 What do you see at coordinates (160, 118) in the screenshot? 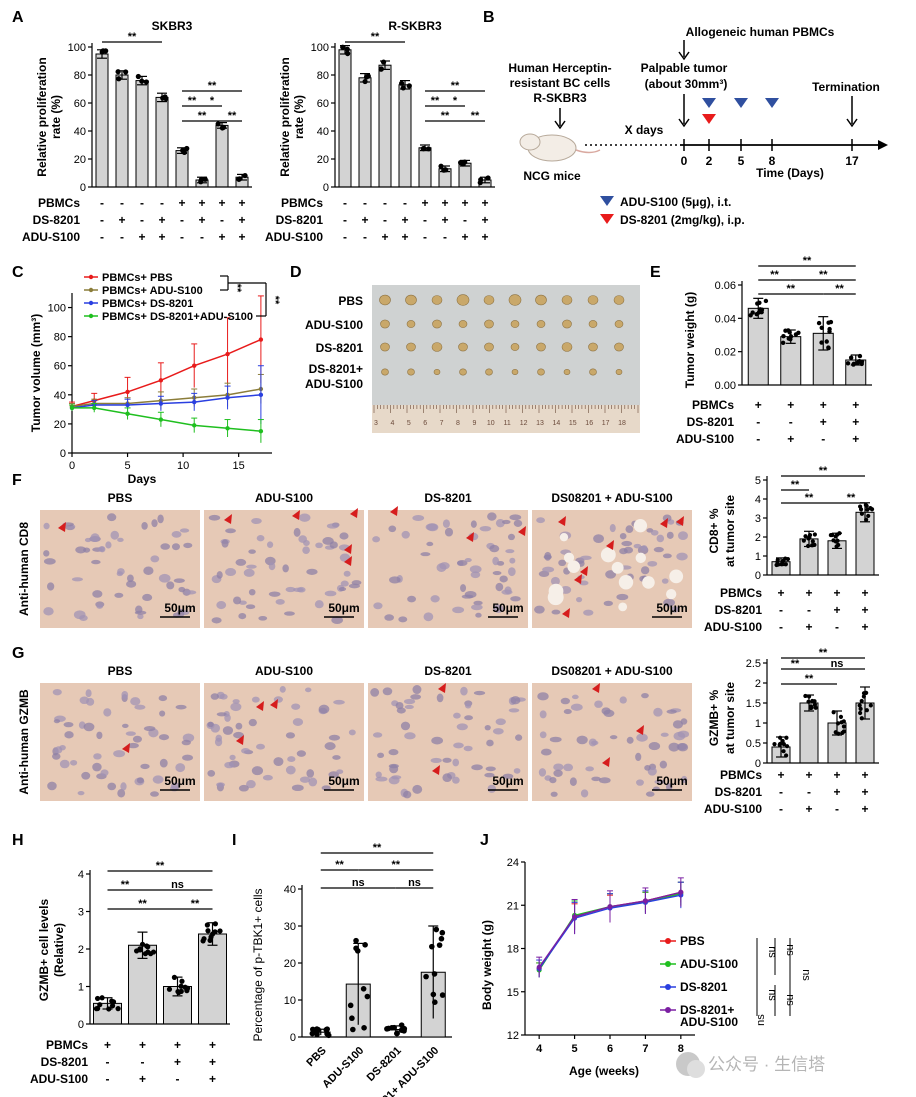
I see `chart-left: 0 20 40 60 80 100` at bounding box center [160, 118].